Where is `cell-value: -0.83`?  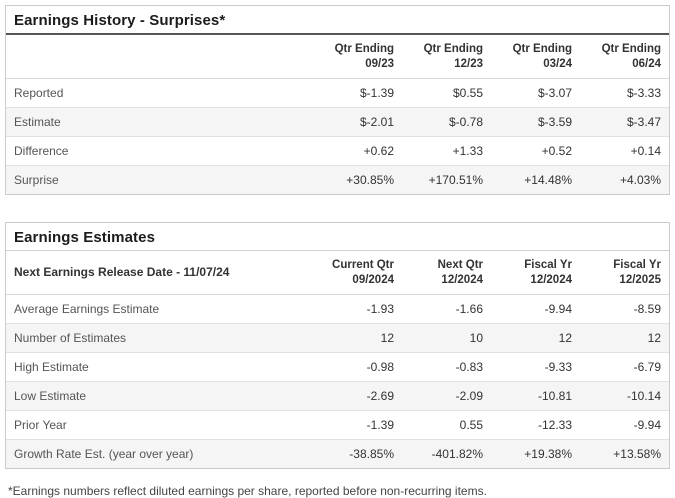 cell-value: -0.83 is located at coordinates (469, 366).